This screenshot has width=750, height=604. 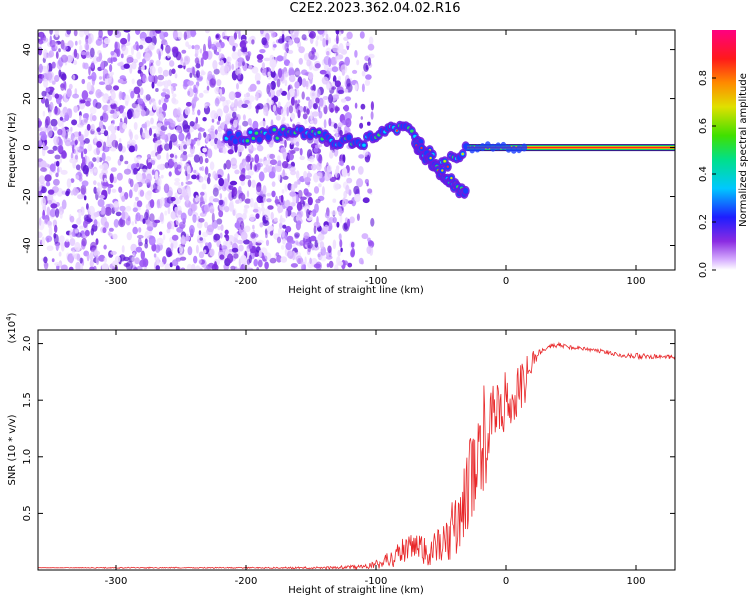 I want to click on x-tick-label: -300, so click(x=116, y=281).